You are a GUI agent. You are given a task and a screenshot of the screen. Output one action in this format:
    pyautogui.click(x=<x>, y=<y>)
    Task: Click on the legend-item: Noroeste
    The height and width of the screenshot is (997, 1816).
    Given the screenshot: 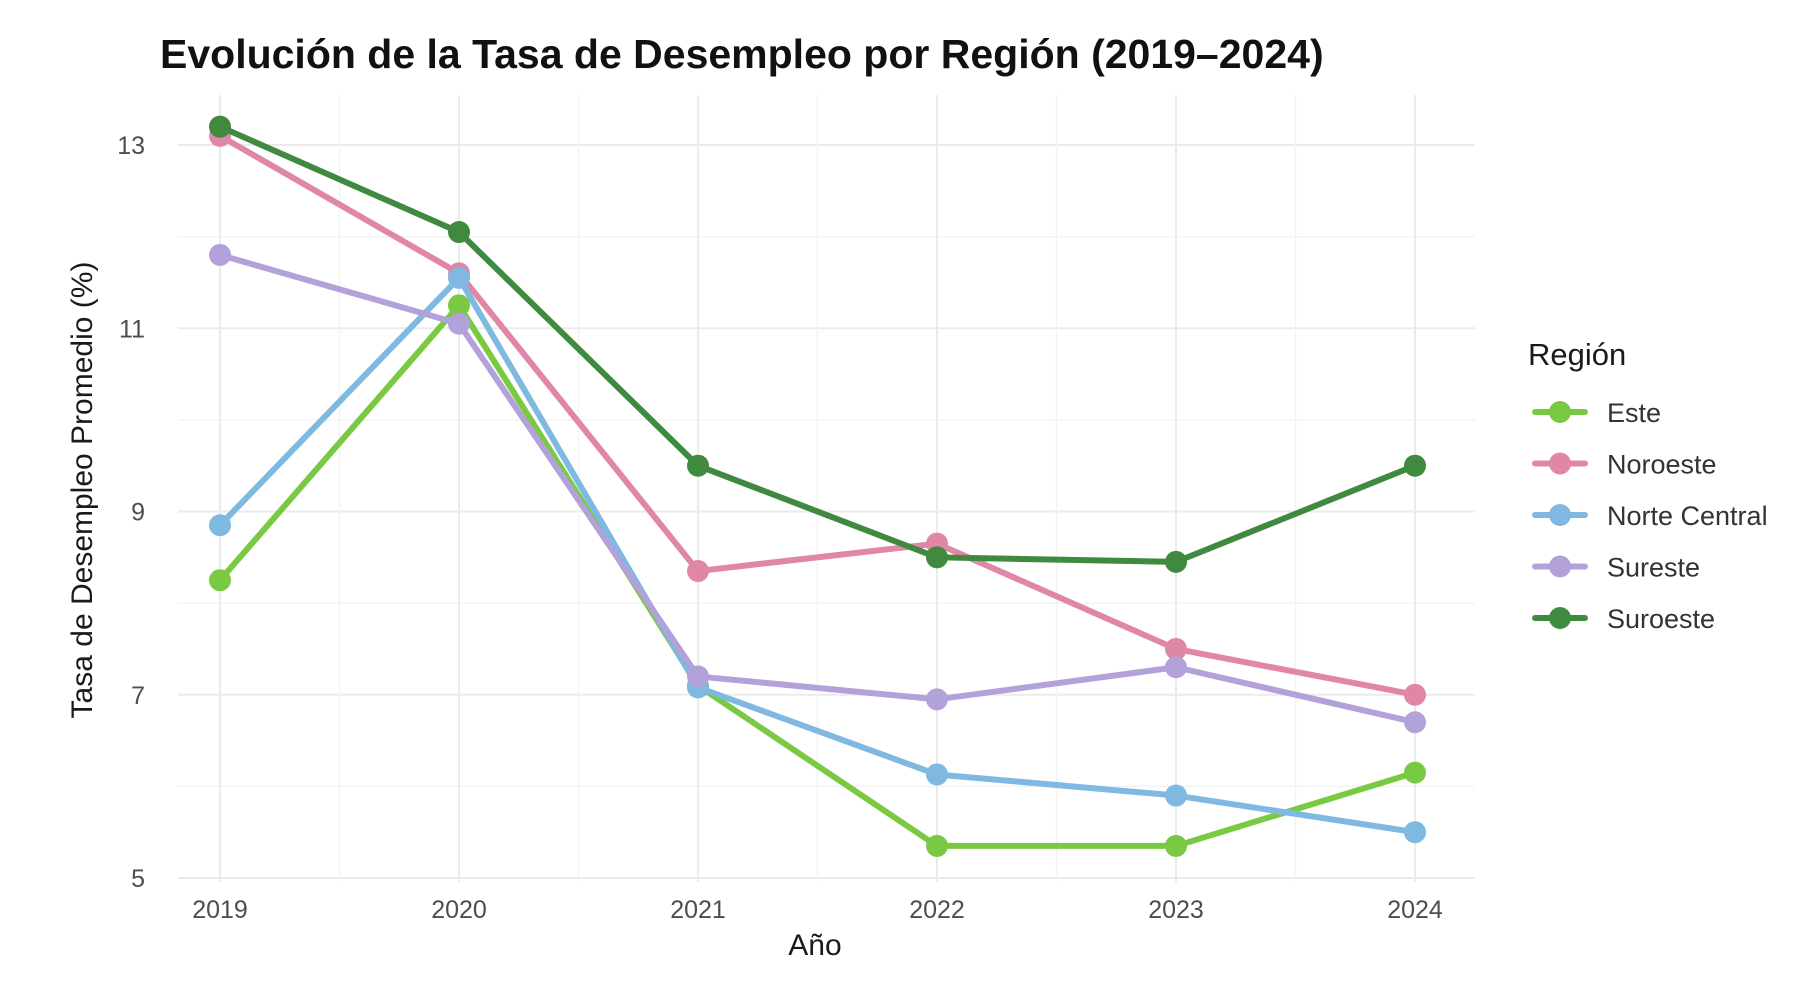 What is the action you would take?
    pyautogui.click(x=1624, y=465)
    